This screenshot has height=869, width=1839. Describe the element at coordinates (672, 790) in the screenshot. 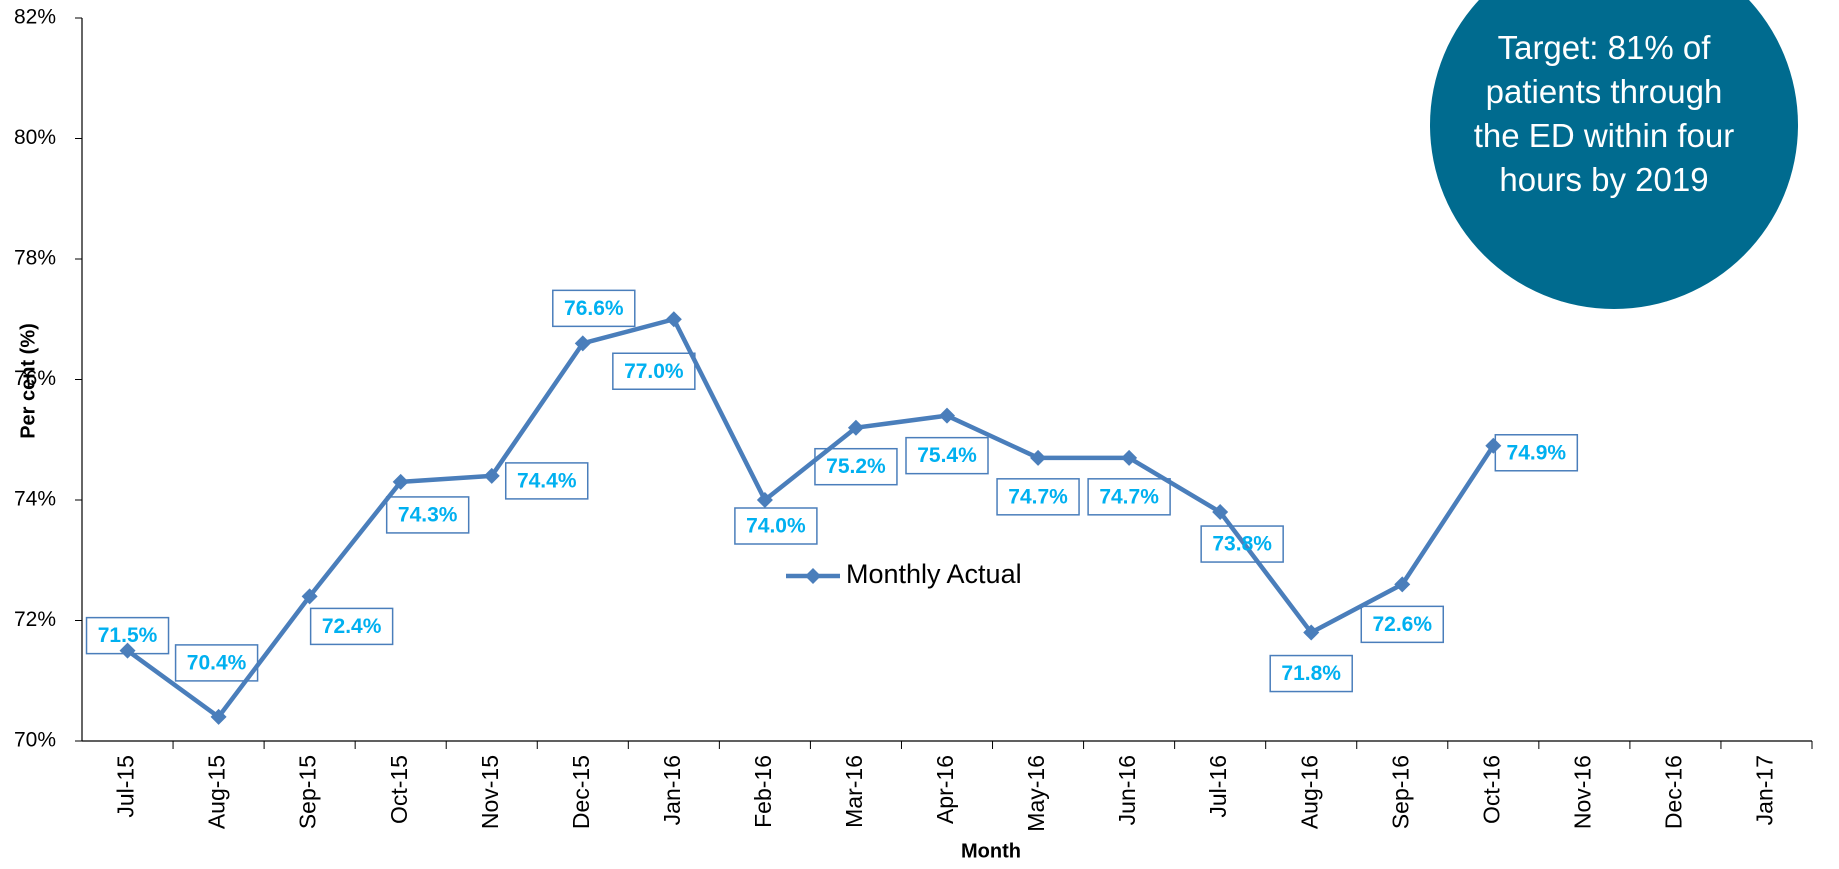

I see `x-tick-label: Jan-16` at that location.